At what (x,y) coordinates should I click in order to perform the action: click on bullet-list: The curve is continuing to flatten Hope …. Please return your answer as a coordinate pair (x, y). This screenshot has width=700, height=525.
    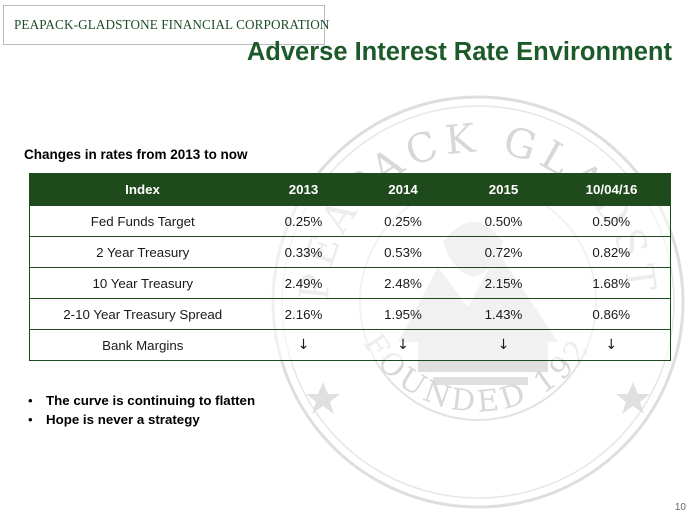
    Looking at the image, I should click on (141, 410).